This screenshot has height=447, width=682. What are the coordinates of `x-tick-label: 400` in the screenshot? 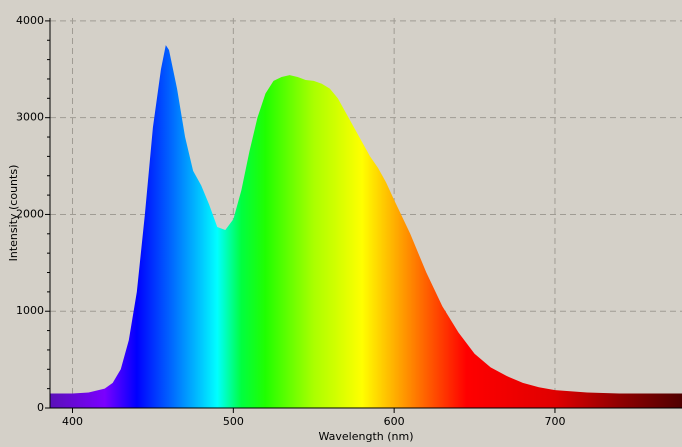 It's located at (72, 421).